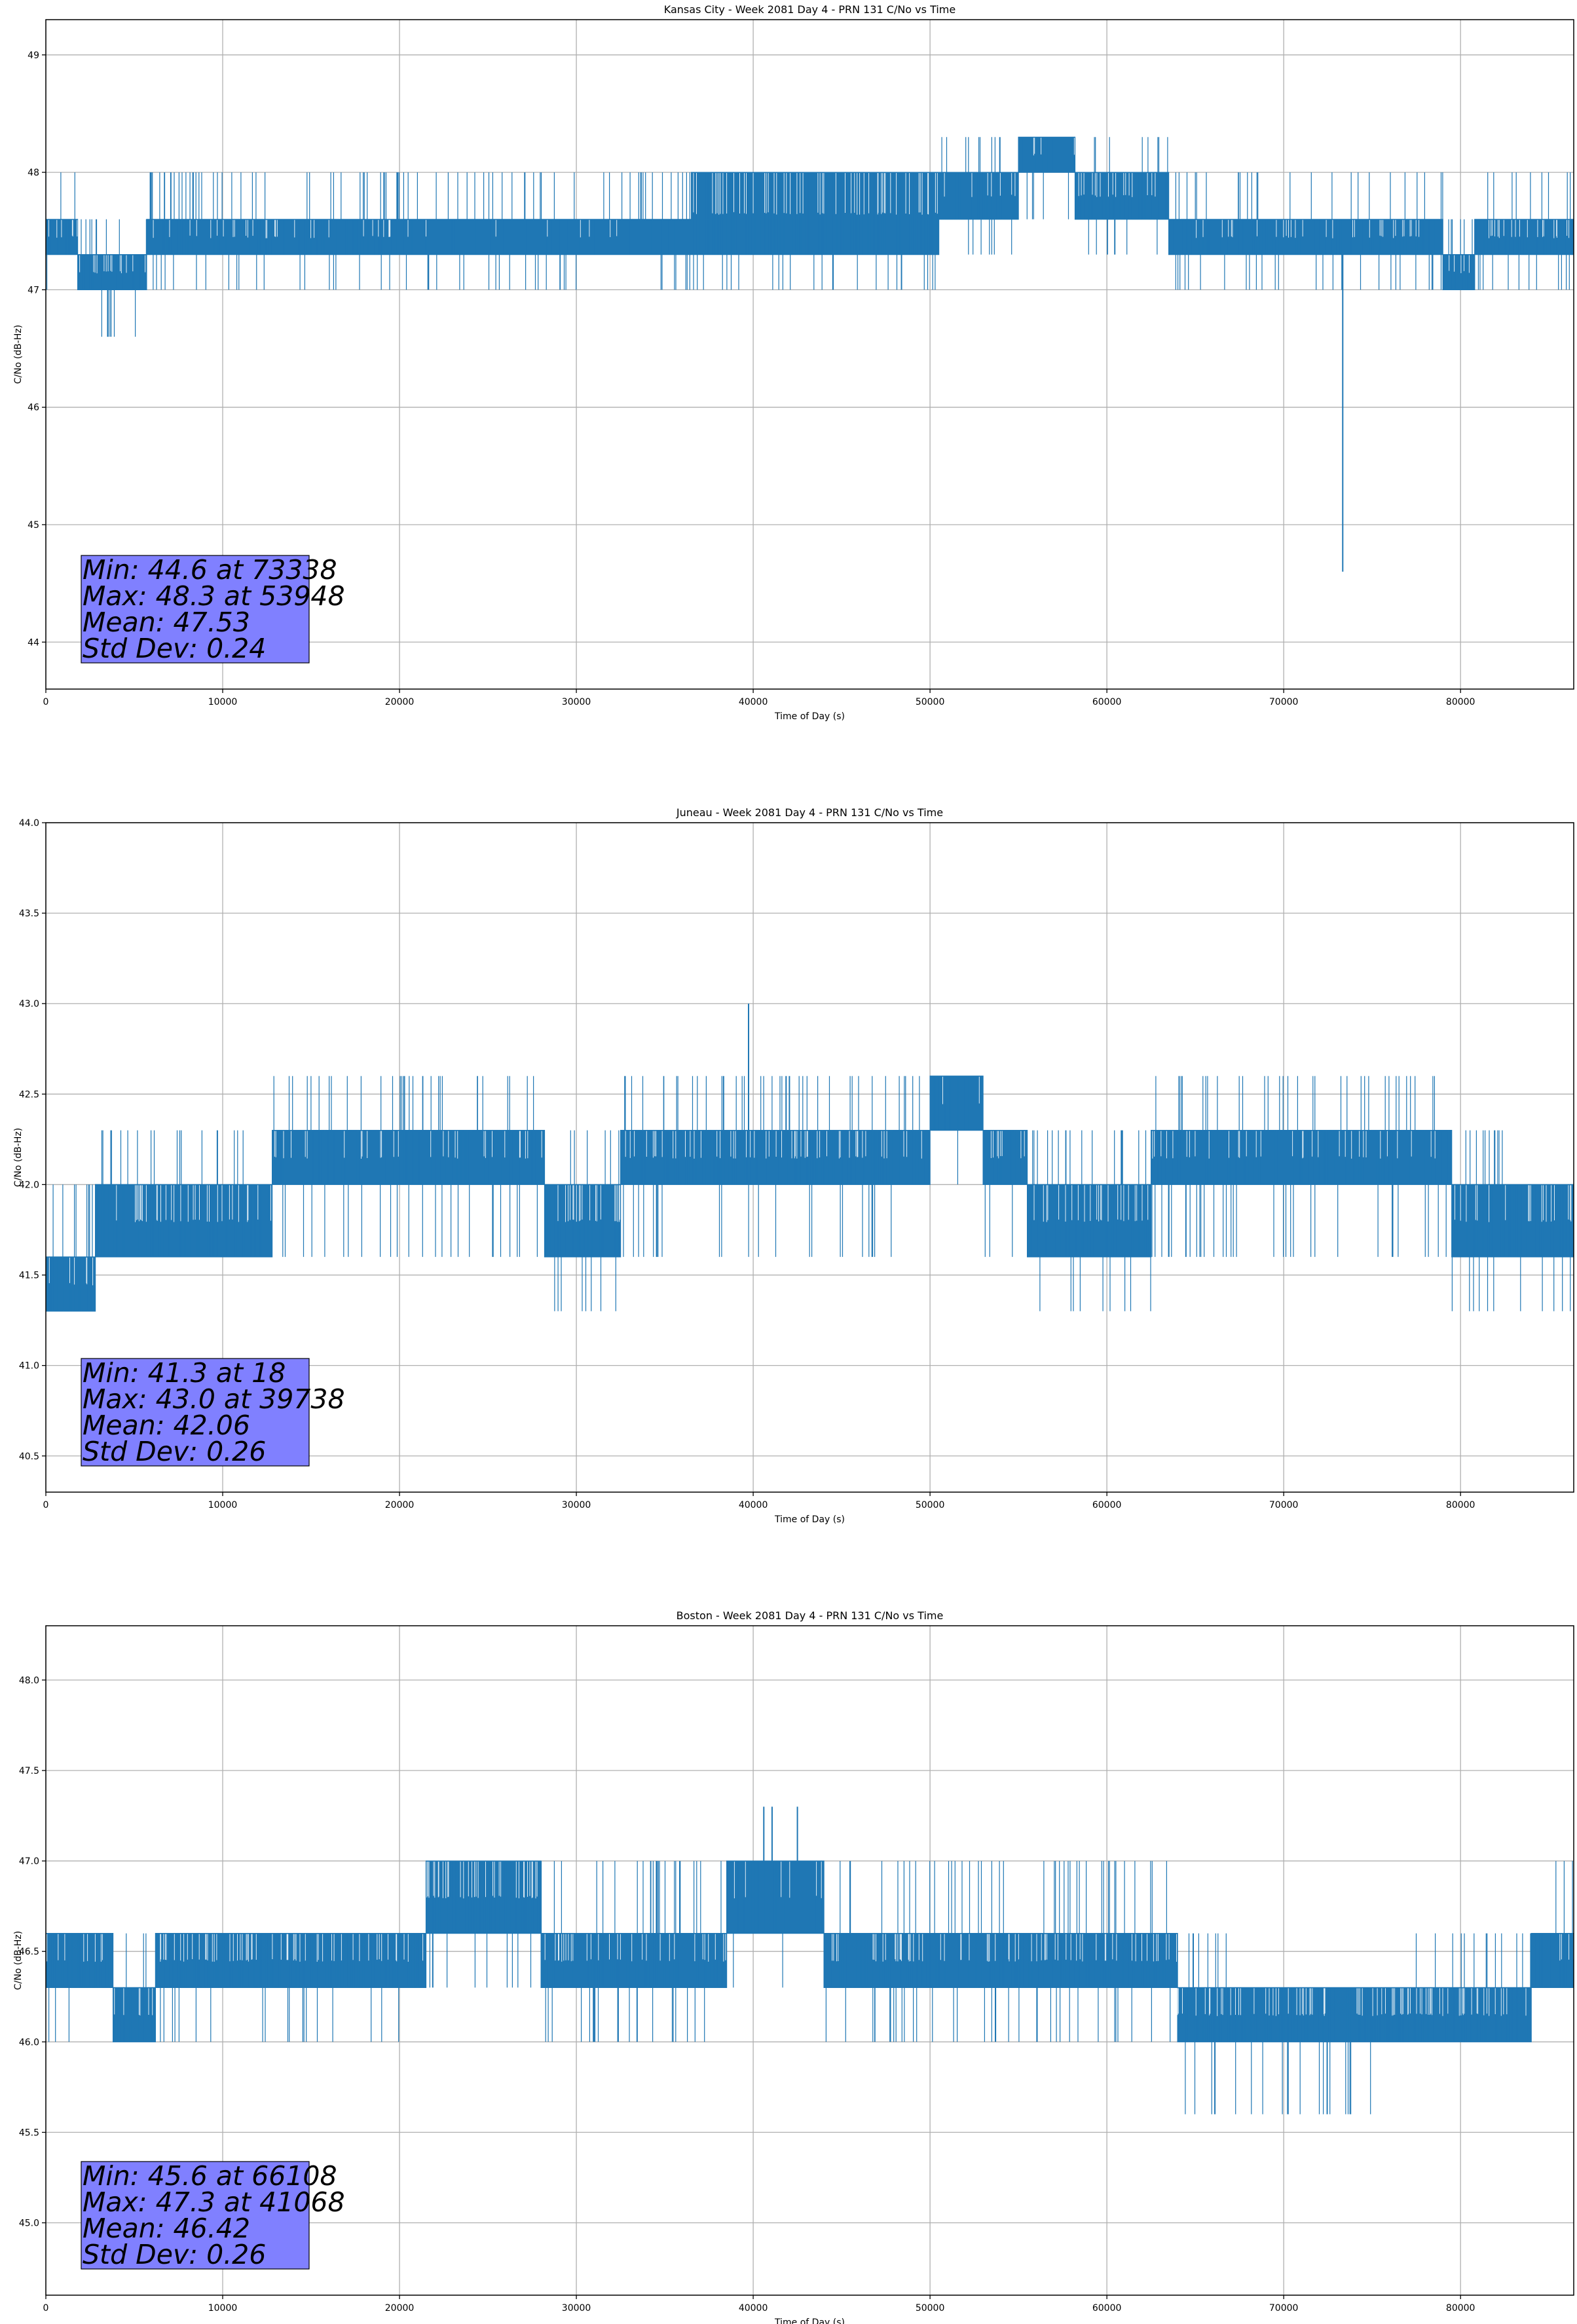  What do you see at coordinates (33, 290) in the screenshot?
I see `y-tick-label: 47` at bounding box center [33, 290].